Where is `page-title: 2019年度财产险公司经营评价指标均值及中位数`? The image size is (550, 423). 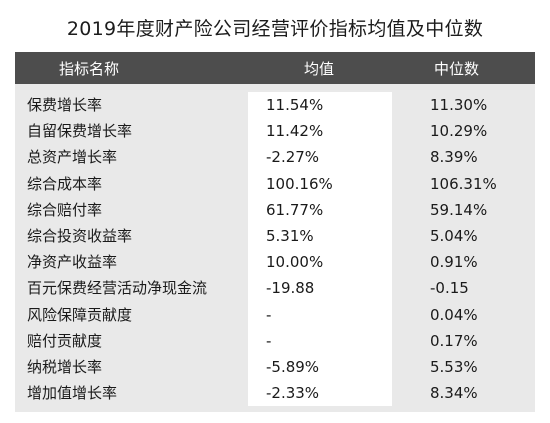
page-title: 2019年度财产险公司经营评价指标均值及中位数 is located at coordinates (275, 29).